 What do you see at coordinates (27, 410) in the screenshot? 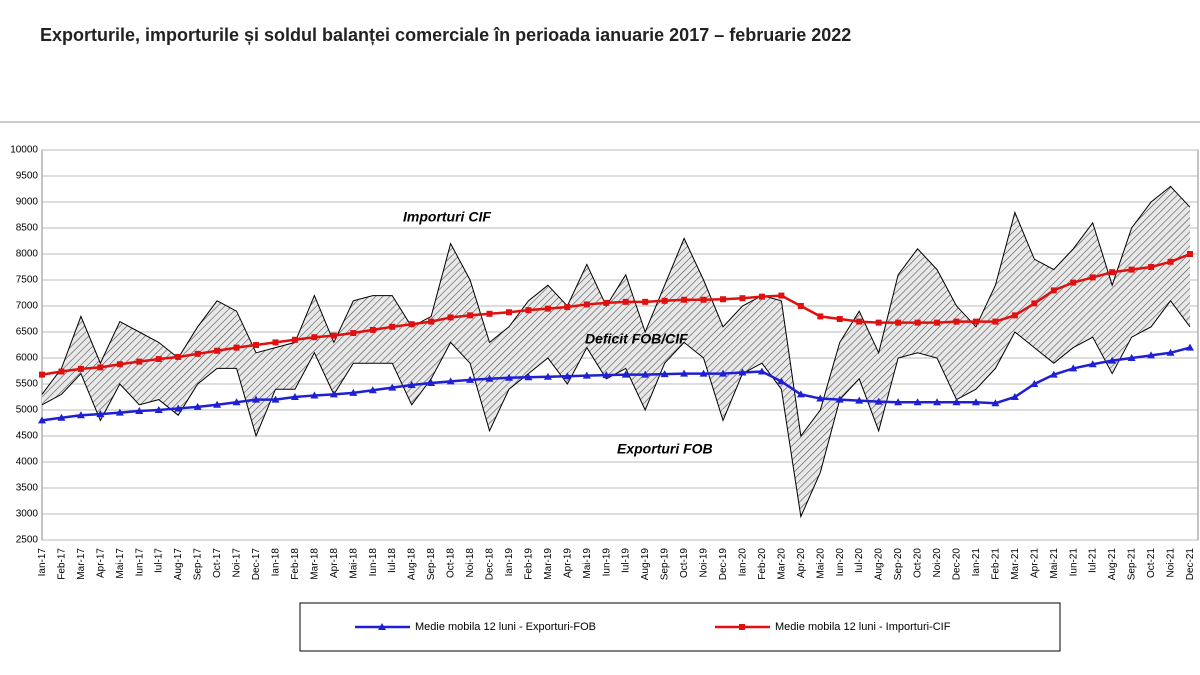
I see `y-tick-label: 5000` at bounding box center [27, 410].